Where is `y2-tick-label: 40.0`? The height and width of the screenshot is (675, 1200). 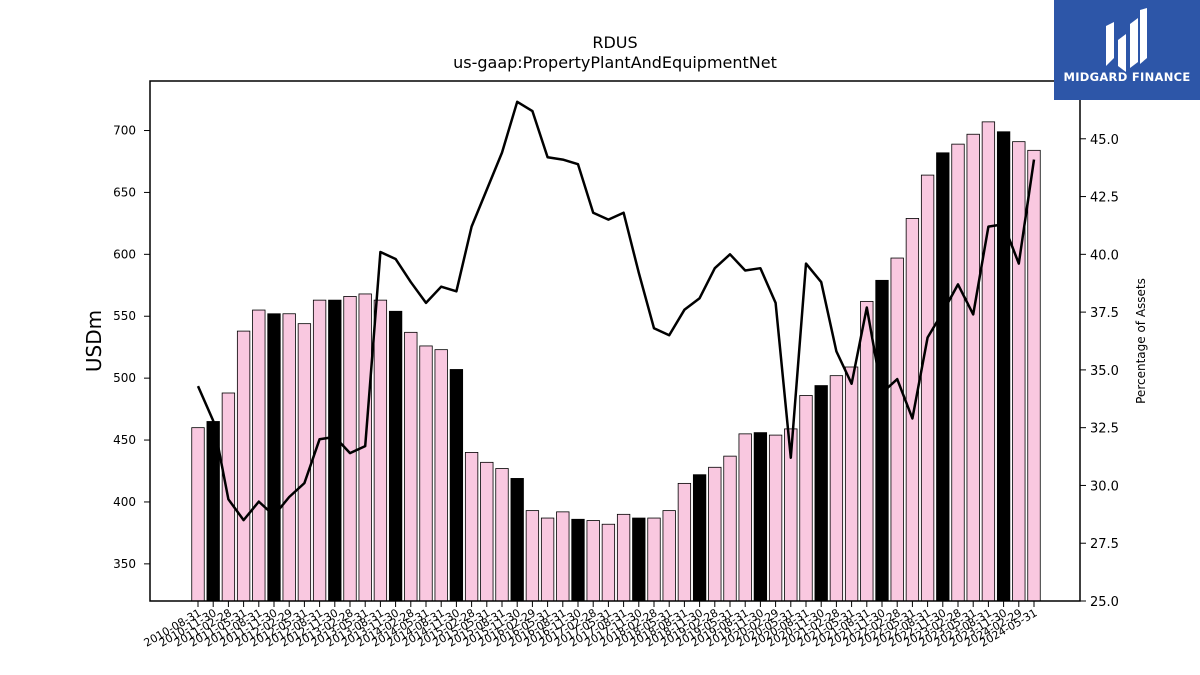
y2-tick-label: 40.0 is located at coordinates (1104, 255).